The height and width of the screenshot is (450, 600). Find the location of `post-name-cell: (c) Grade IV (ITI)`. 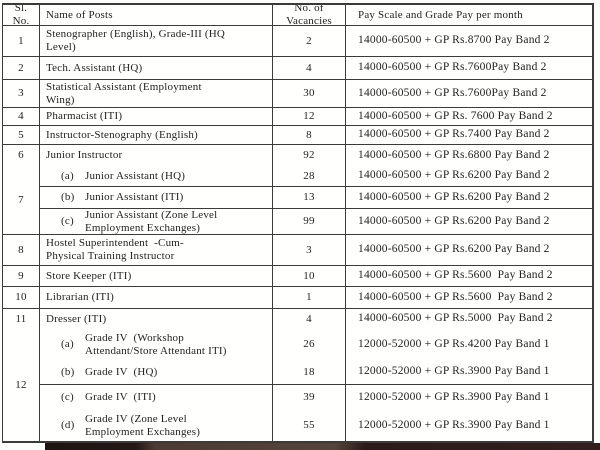

post-name-cell: (c) Grade IV (ITI) is located at coordinates (156, 397).